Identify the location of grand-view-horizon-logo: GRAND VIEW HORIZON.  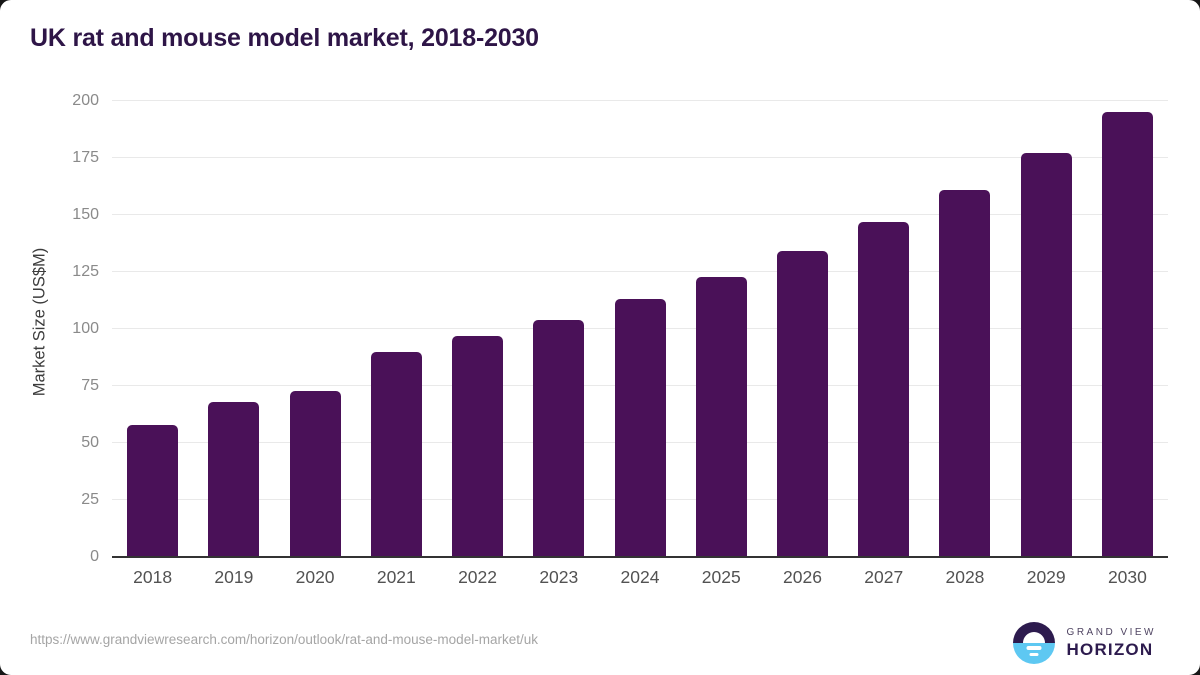
(1084, 643).